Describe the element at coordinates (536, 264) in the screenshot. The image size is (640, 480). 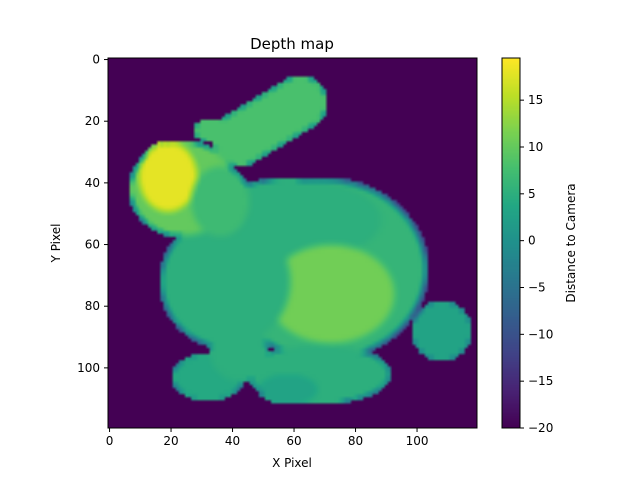
I see `colorbar-axis: −20 −15 −10 −5 0 5 10 15` at that location.